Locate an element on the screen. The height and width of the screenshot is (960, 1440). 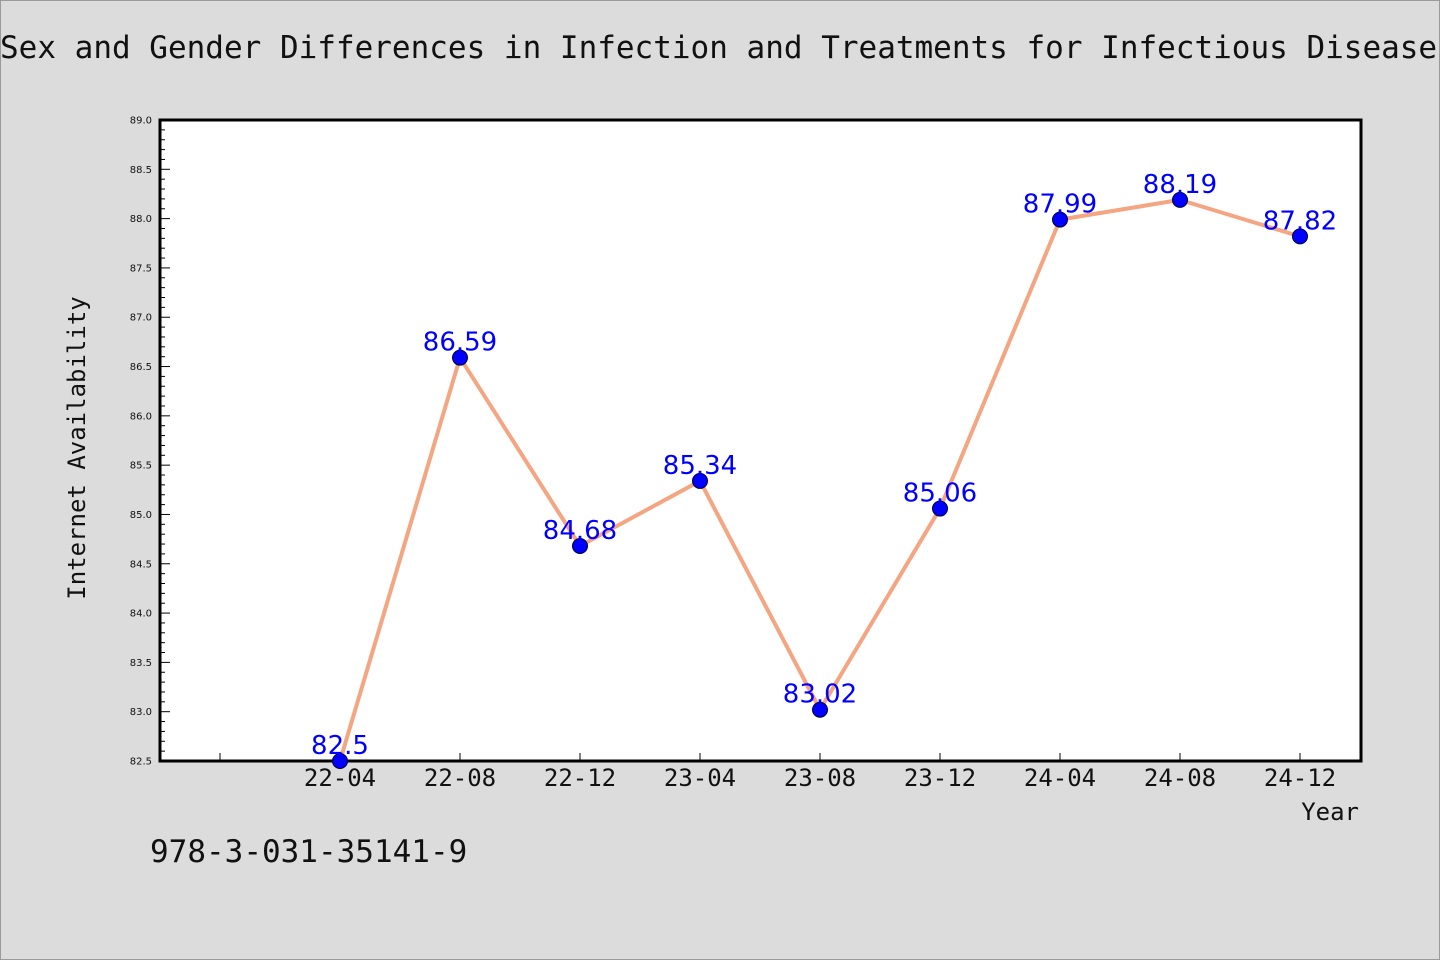
y-tick-label: 89.0 is located at coordinates (141, 121).